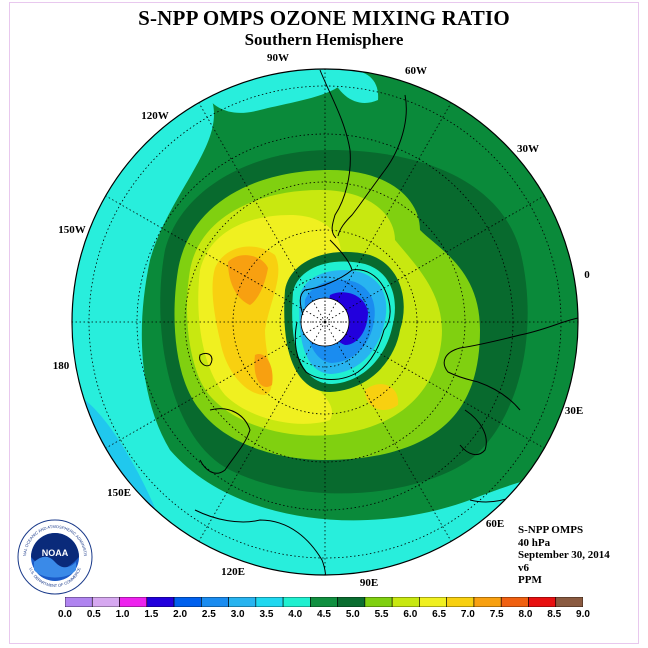 This screenshot has width=648, height=648. What do you see at coordinates (335, 154) in the screenshot?
I see `coast-south-america-west` at bounding box center [335, 154].